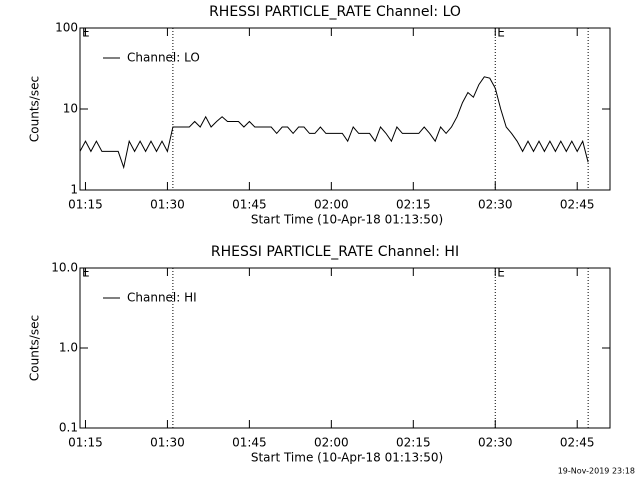  Describe the element at coordinates (596, 471) in the screenshot. I see `footer: 19-Nov-2019 23:18` at that location.